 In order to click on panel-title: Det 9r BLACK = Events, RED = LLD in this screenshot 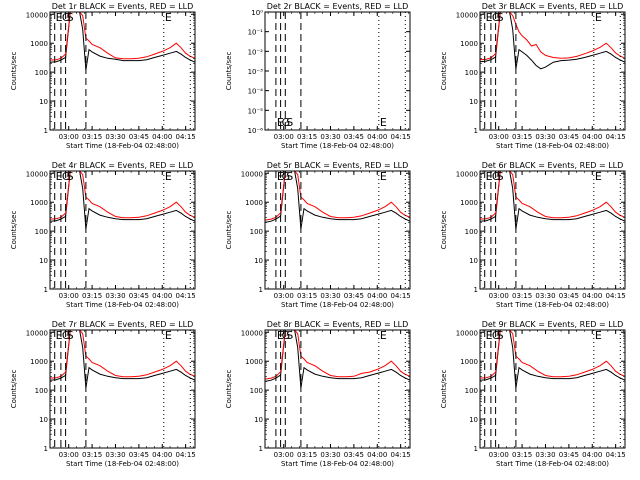, I will do `click(553, 324)`.